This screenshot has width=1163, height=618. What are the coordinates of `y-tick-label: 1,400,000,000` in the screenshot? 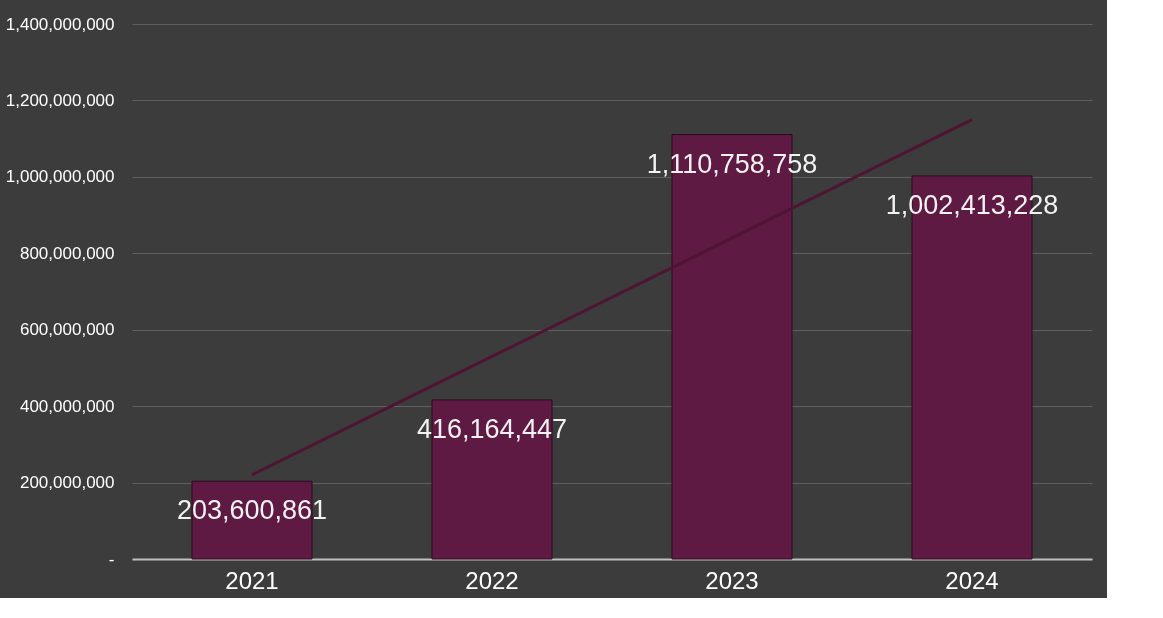 It's located at (60, 24).